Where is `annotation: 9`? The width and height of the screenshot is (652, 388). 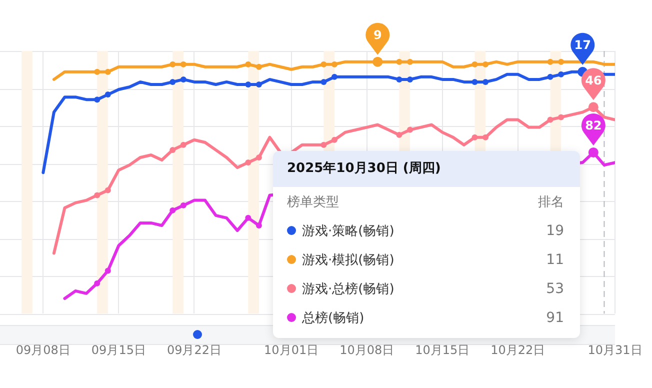
annotation: 9 is located at coordinates (377, 35).